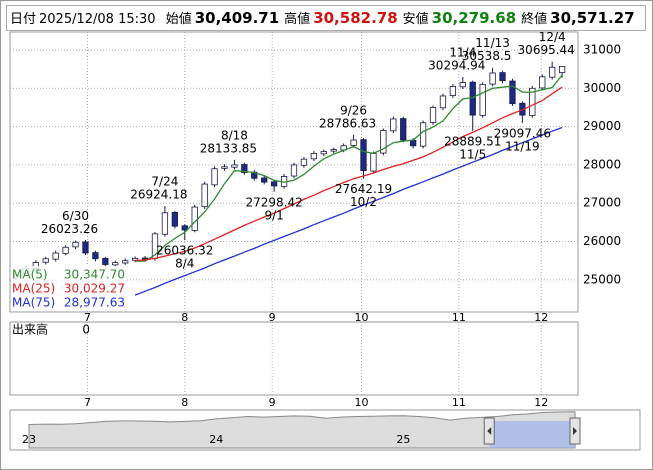 The image size is (653, 470). Describe the element at coordinates (546, 50) in the screenshot. I see `annotation-value: 30695.44` at that location.